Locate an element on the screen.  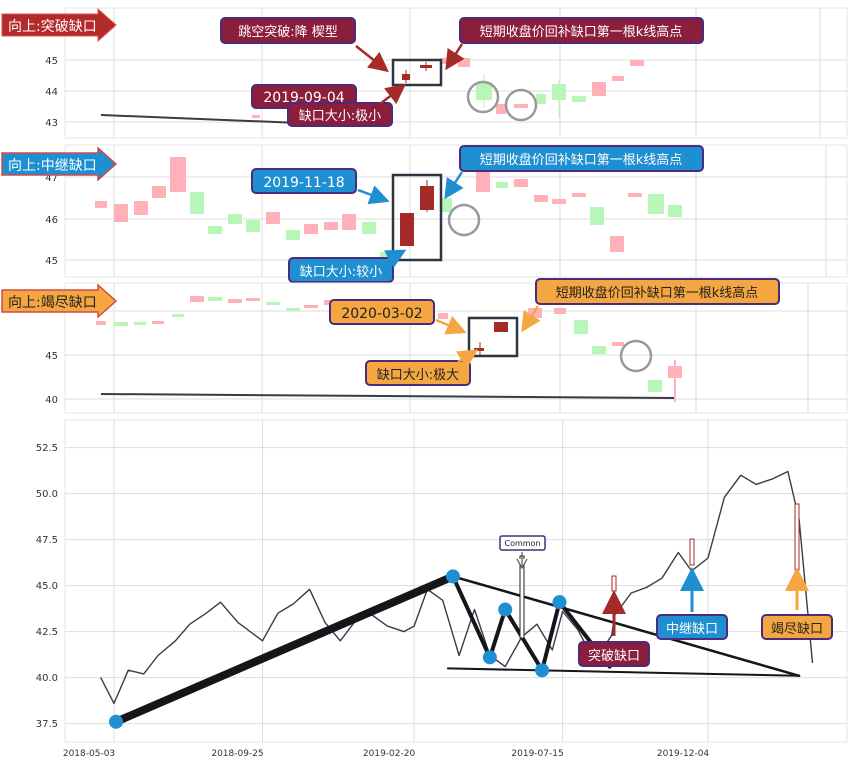
p3-arrow-size is located at coordinates (467, 359).